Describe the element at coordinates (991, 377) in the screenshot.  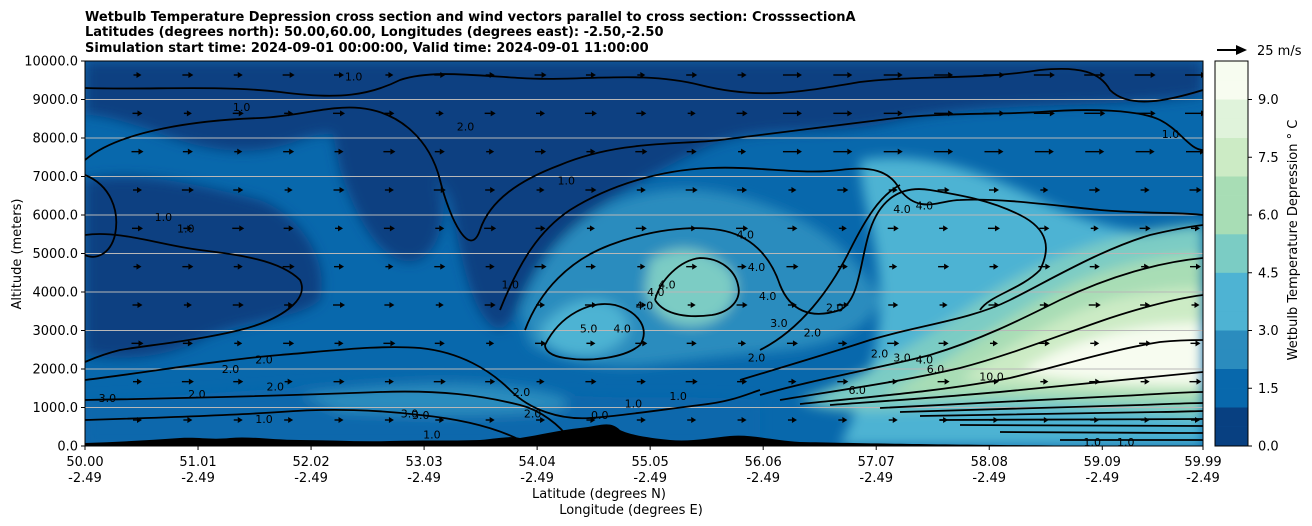
I see `contour-label: 10.0` at that location.